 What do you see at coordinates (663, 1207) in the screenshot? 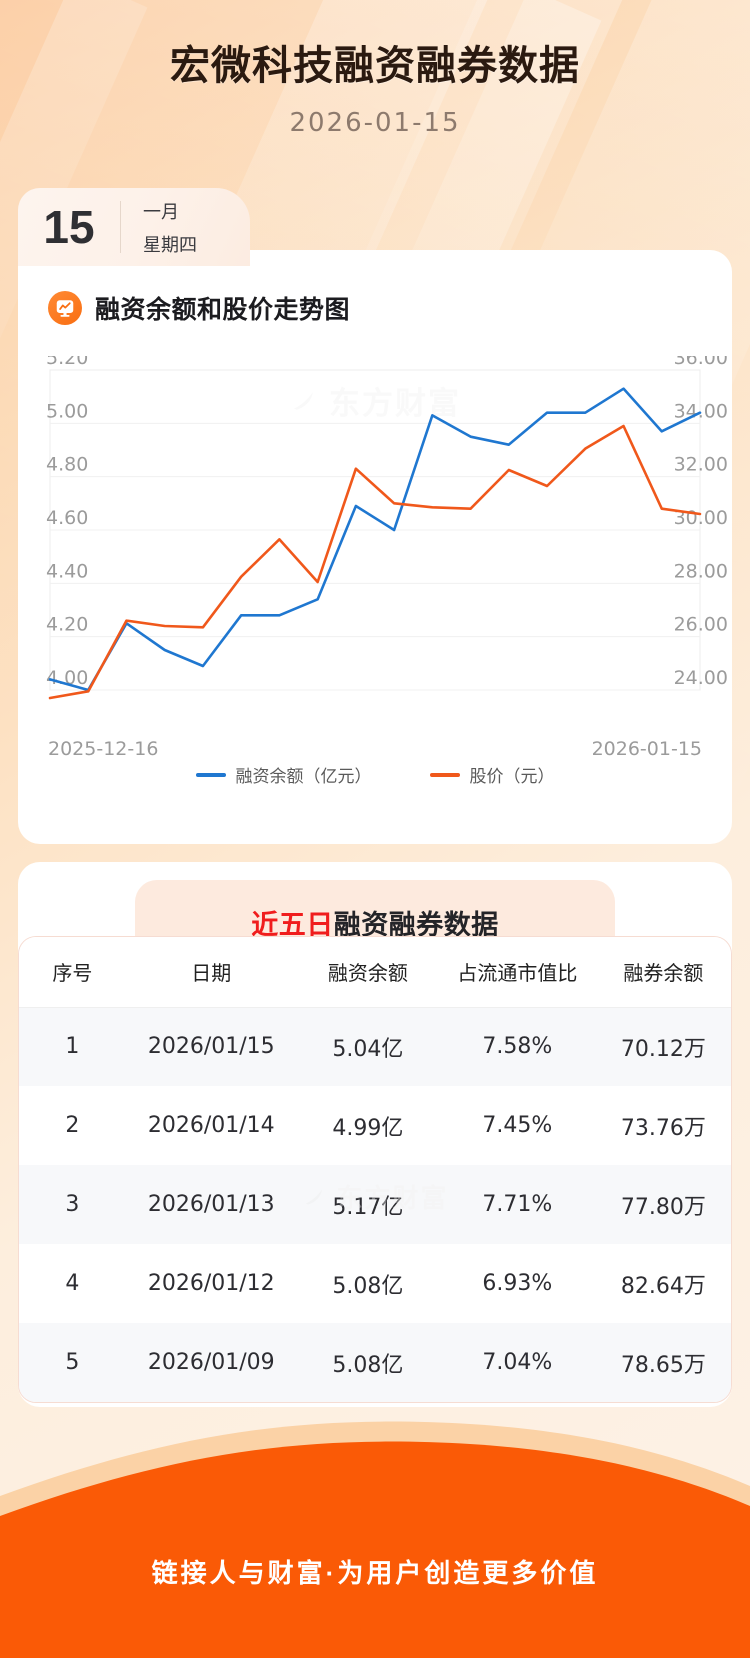
I see `cell-securities-balance: 77.80万` at bounding box center [663, 1207].